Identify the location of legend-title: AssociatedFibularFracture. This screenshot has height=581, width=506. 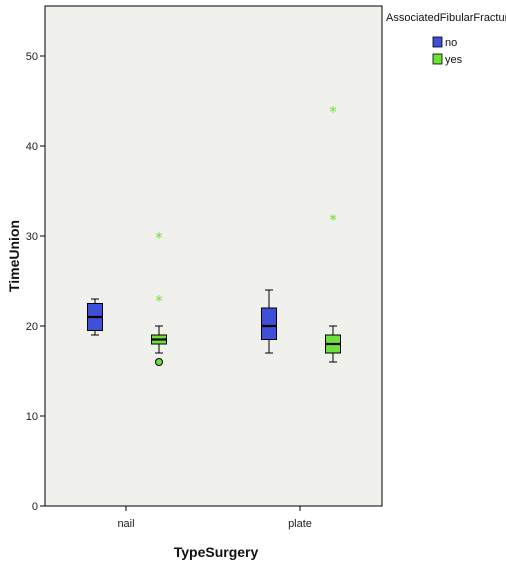
(446, 18).